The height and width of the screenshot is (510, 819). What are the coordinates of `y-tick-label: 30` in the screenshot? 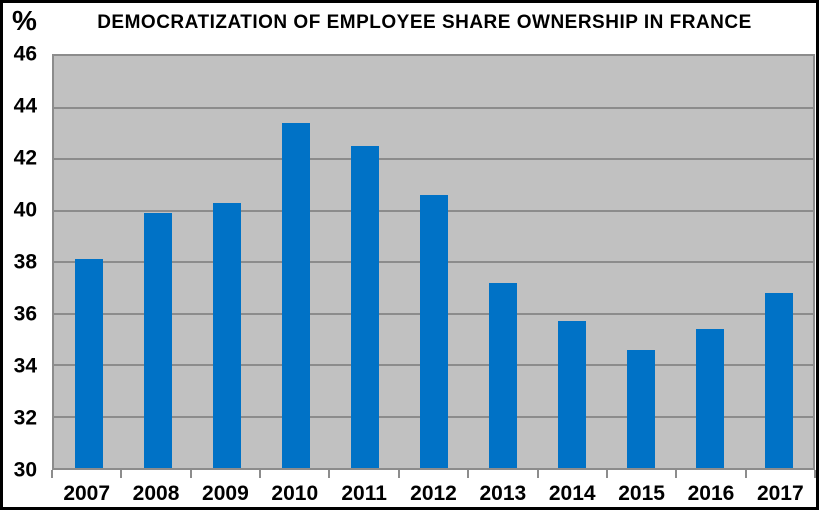 It's located at (25, 470).